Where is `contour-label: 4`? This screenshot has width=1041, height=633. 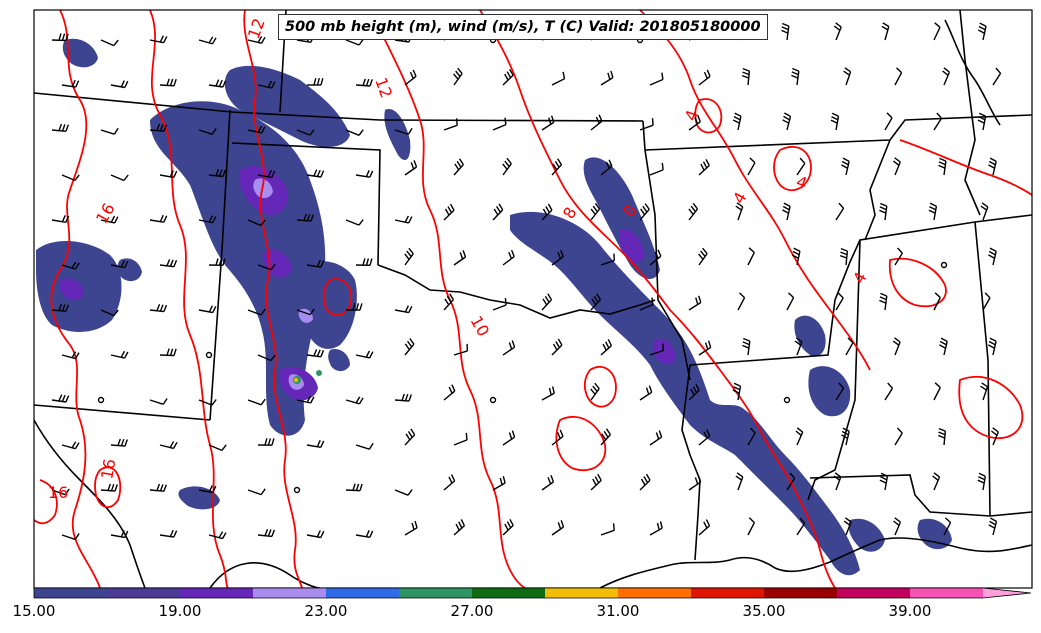 contour-label: 4 is located at coordinates (740, 198).